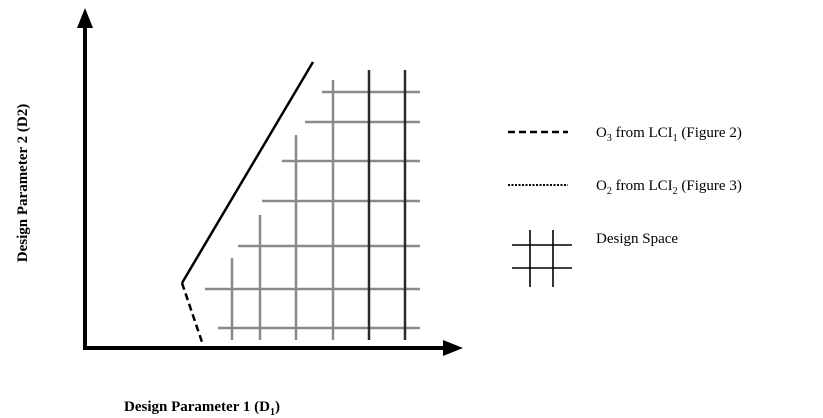 This screenshot has height=418, width=823. I want to click on legend-entry-o3: O3 from LCI1 (Figure 2), so click(669, 134).